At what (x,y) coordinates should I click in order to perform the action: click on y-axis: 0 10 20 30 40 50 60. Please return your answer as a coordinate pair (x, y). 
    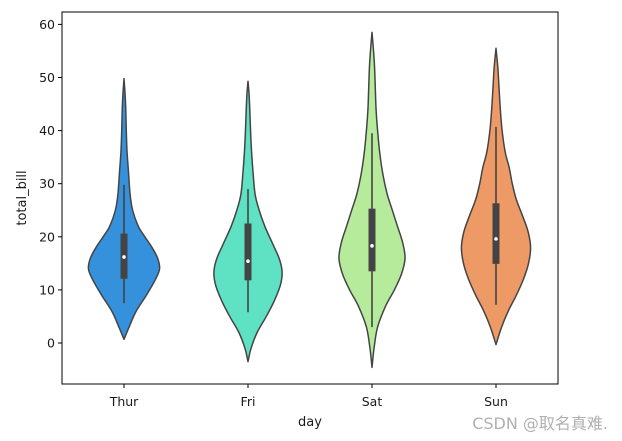
    Looking at the image, I should click on (50, 184).